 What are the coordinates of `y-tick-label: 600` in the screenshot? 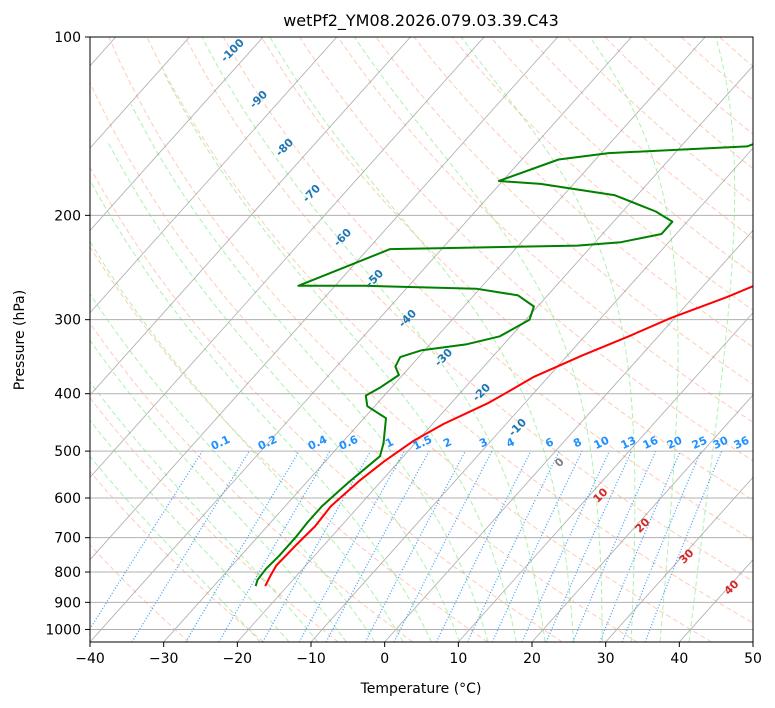 It's located at (67, 499).